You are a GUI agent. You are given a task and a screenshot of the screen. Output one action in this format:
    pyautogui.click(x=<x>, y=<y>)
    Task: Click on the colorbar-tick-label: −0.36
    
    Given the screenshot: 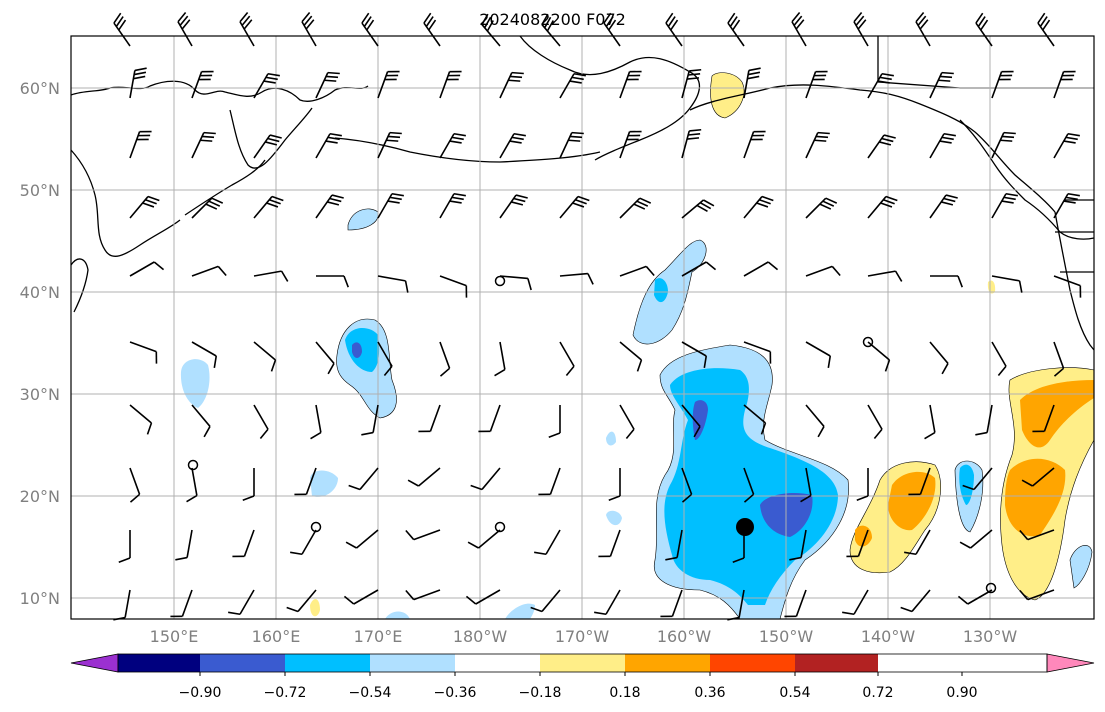 What is the action you would take?
    pyautogui.click(x=455, y=693)
    